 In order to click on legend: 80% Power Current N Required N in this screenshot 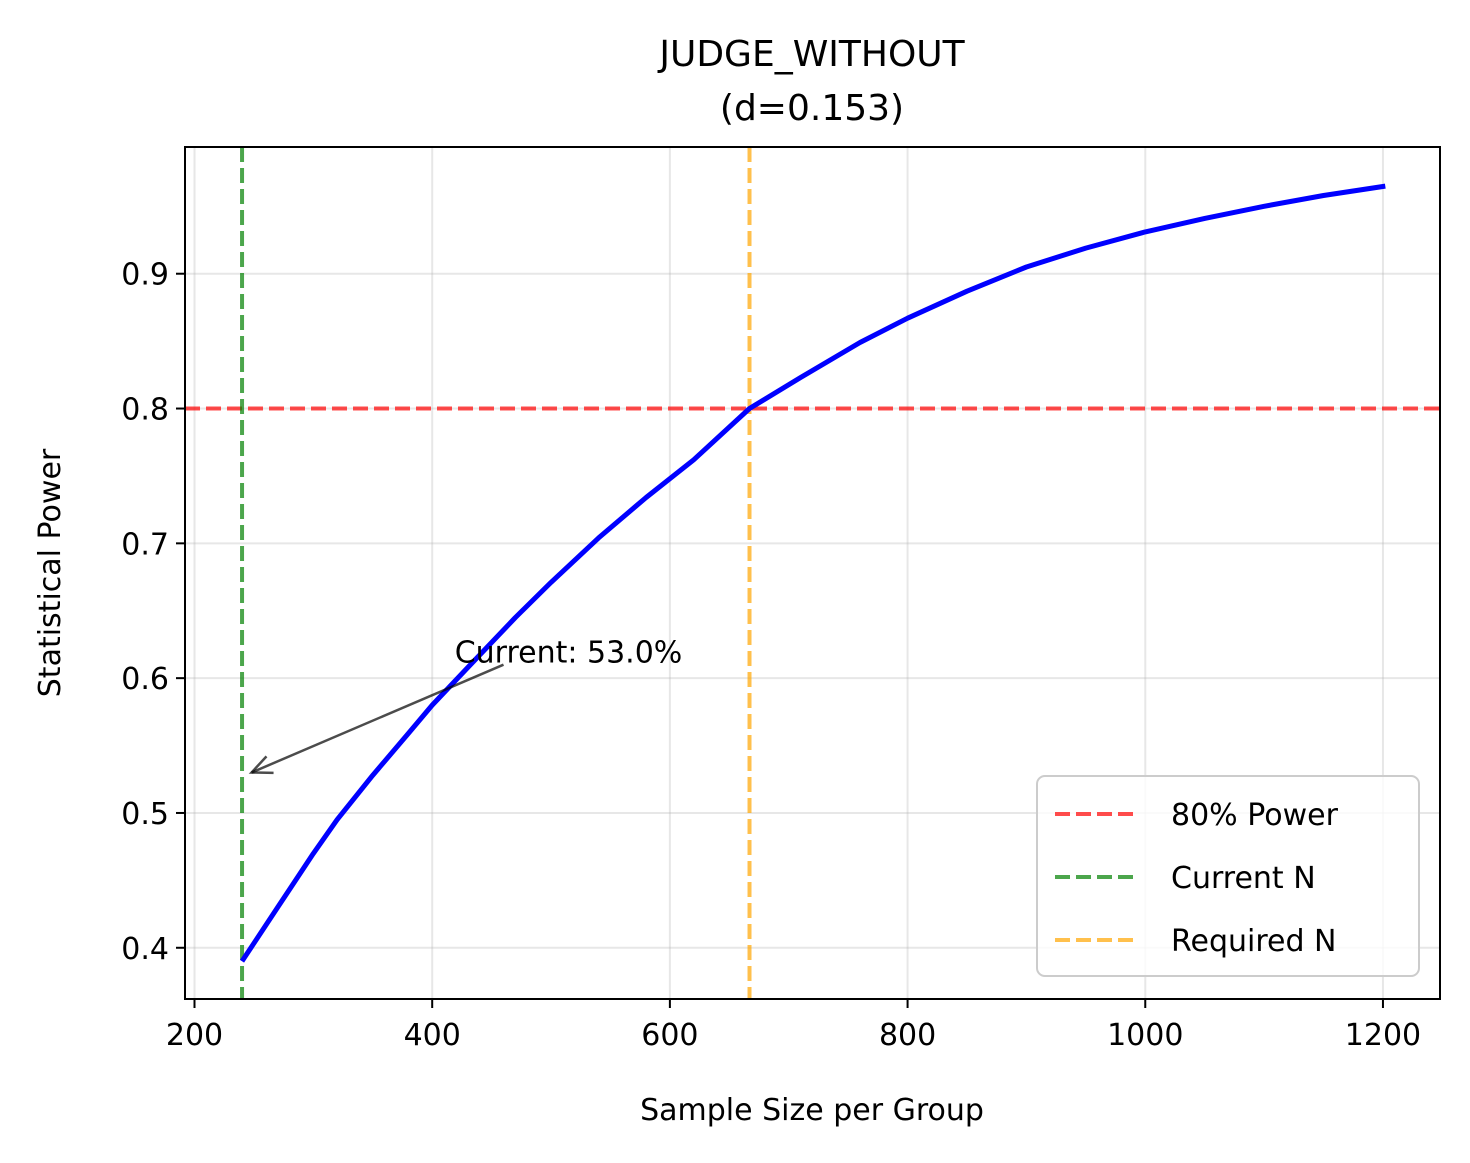, I will do `click(1228, 876)`.